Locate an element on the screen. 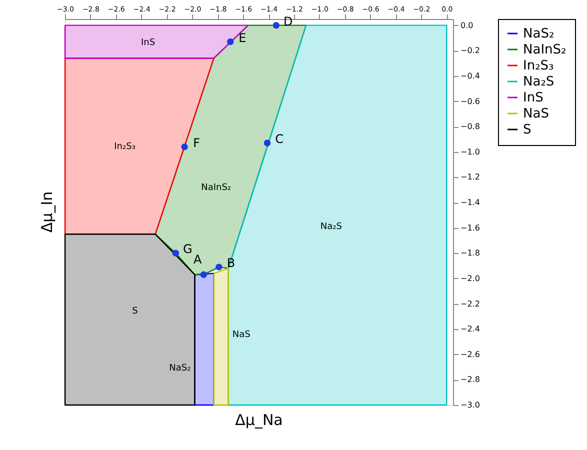 Image resolution: width=587 pixels, height=450 pixels. legend-label: In₂S₃ is located at coordinates (538, 66).